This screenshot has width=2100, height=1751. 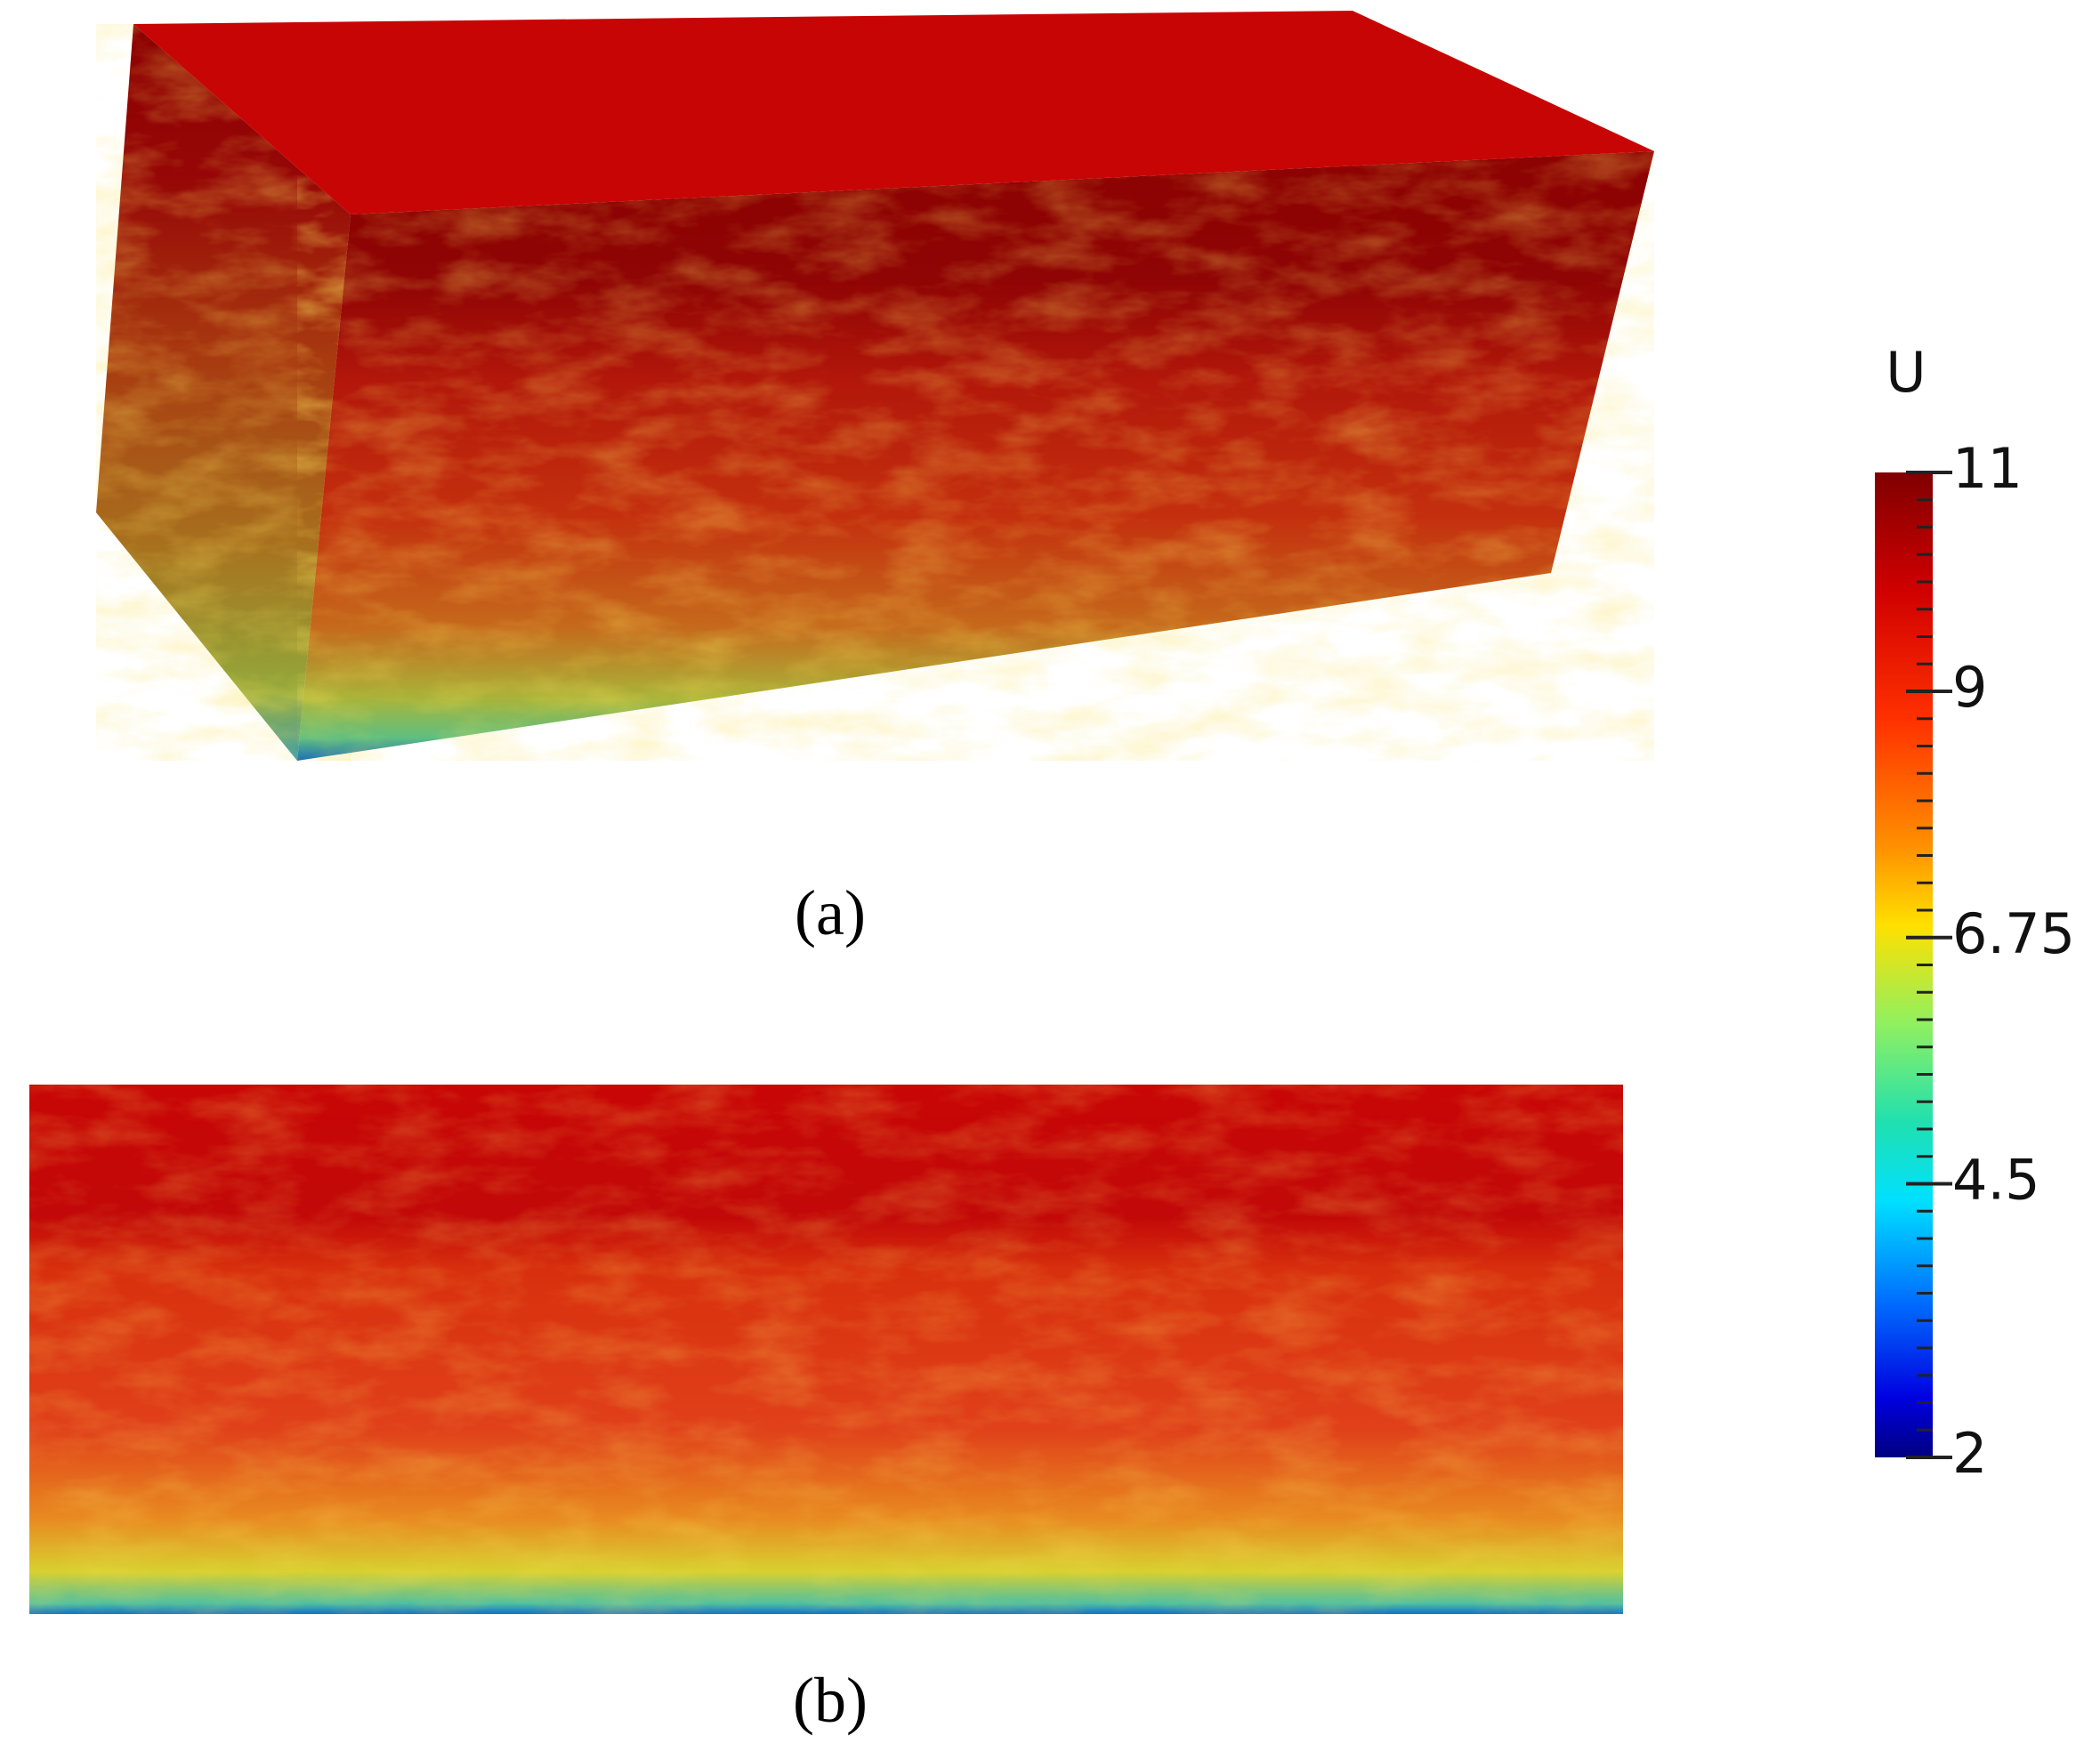 I want to click on tick-label: 9, so click(x=1969, y=688).